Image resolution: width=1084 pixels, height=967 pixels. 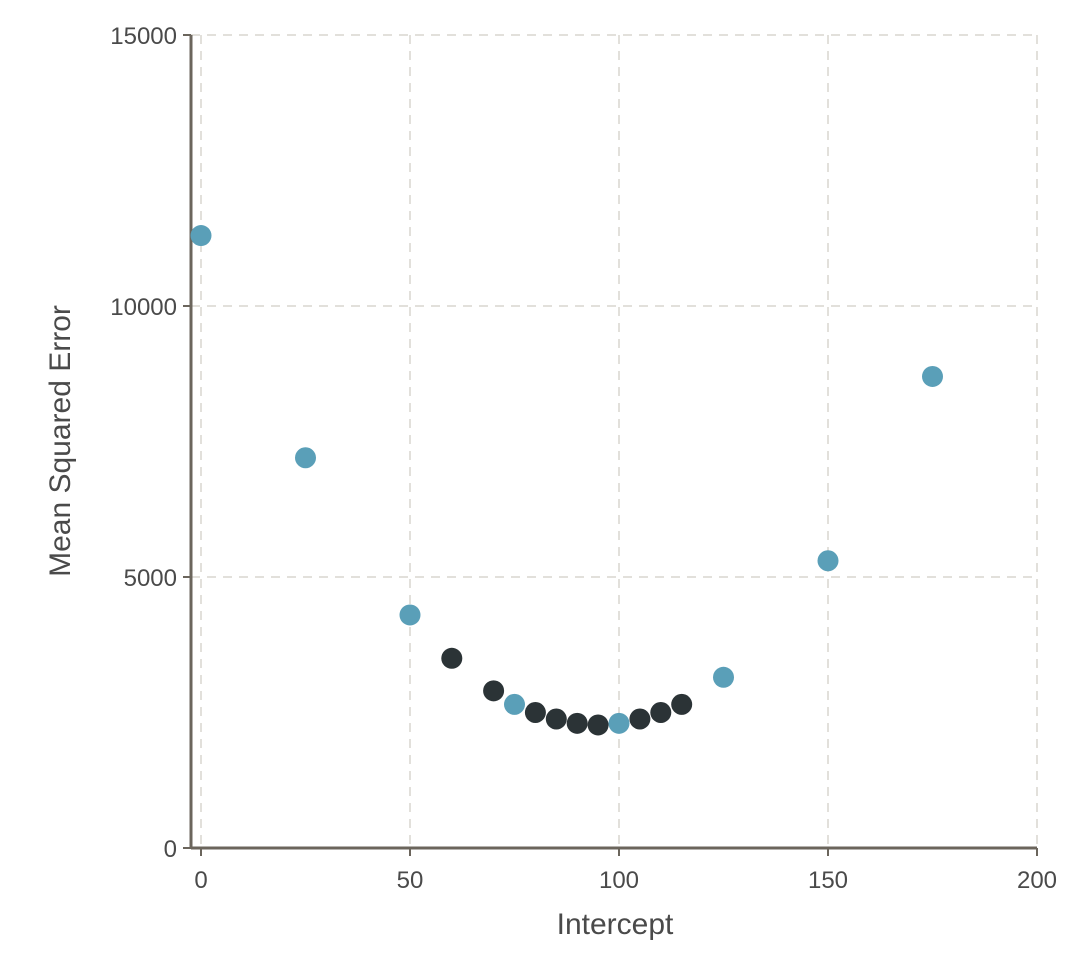 I want to click on y-tick-label: 10000, so click(x=143, y=307).